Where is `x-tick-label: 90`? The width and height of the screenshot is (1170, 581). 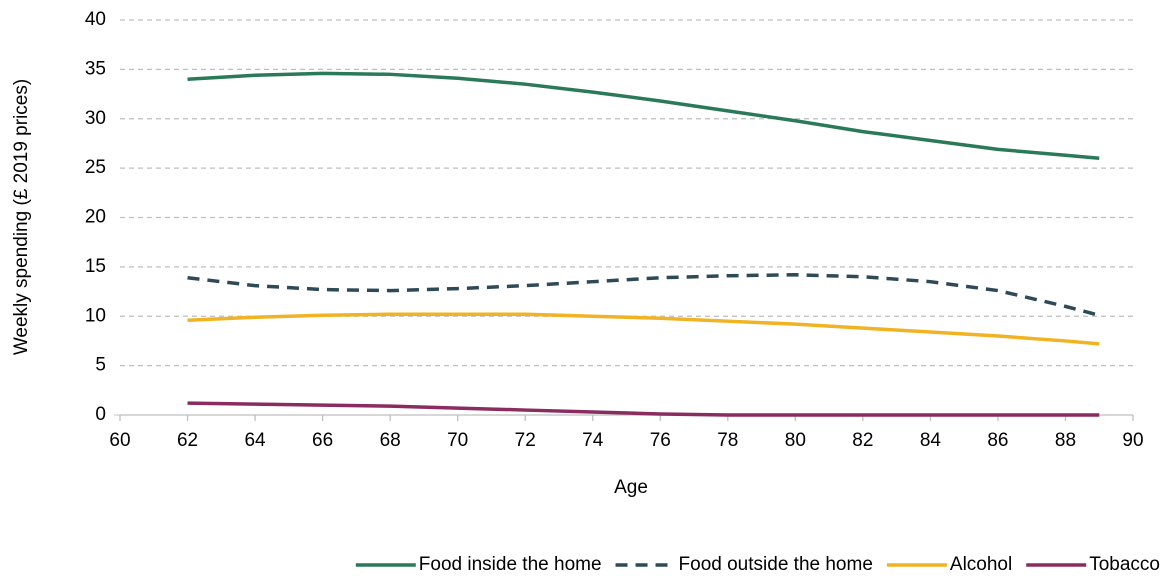 x-tick-label: 90 is located at coordinates (1132, 440).